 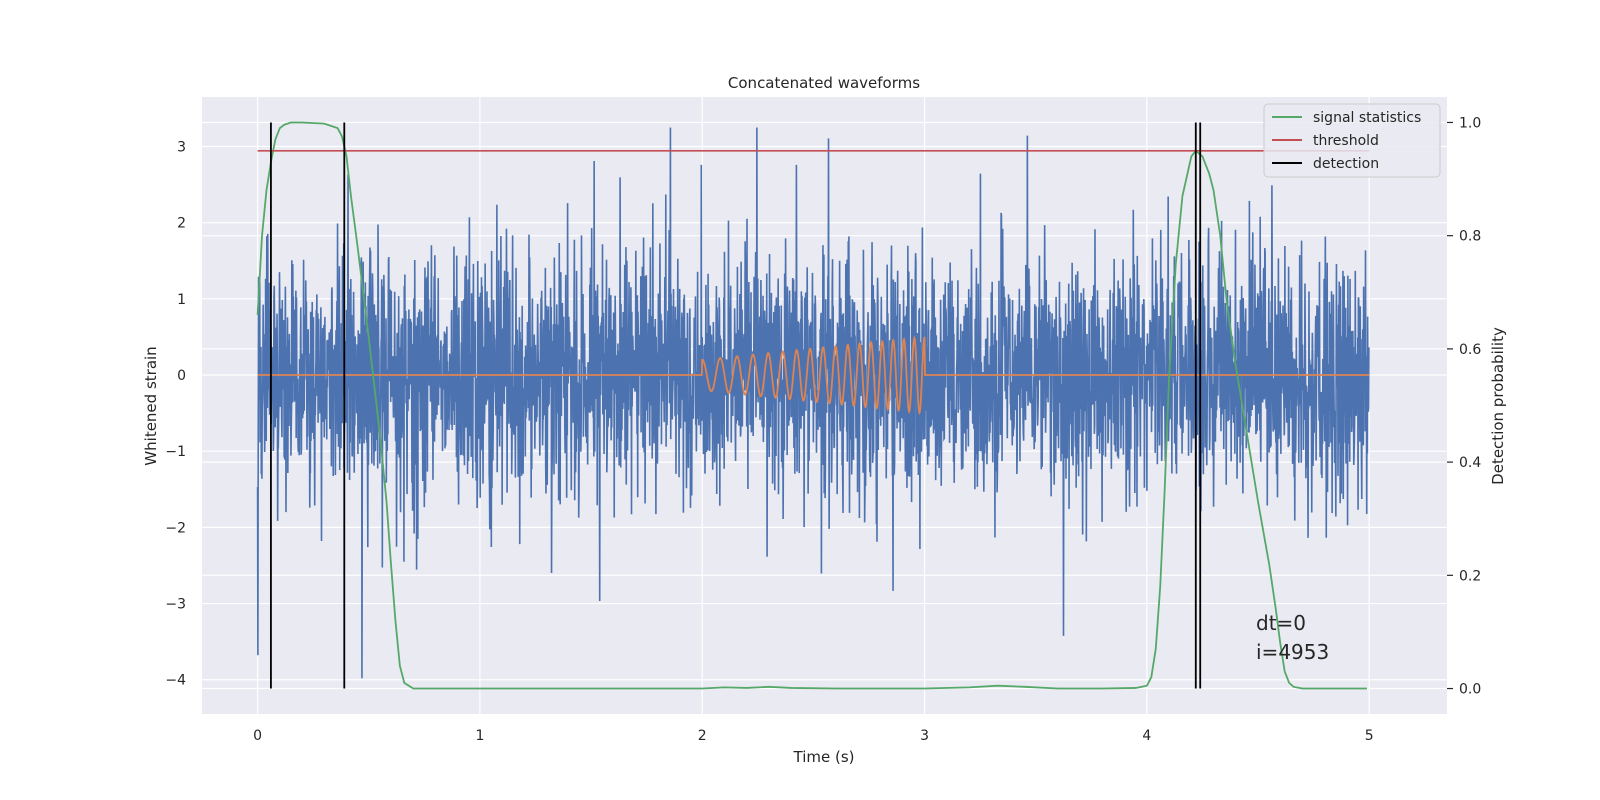 I want to click on annotation-index: i=4953, so click(x=1292, y=652).